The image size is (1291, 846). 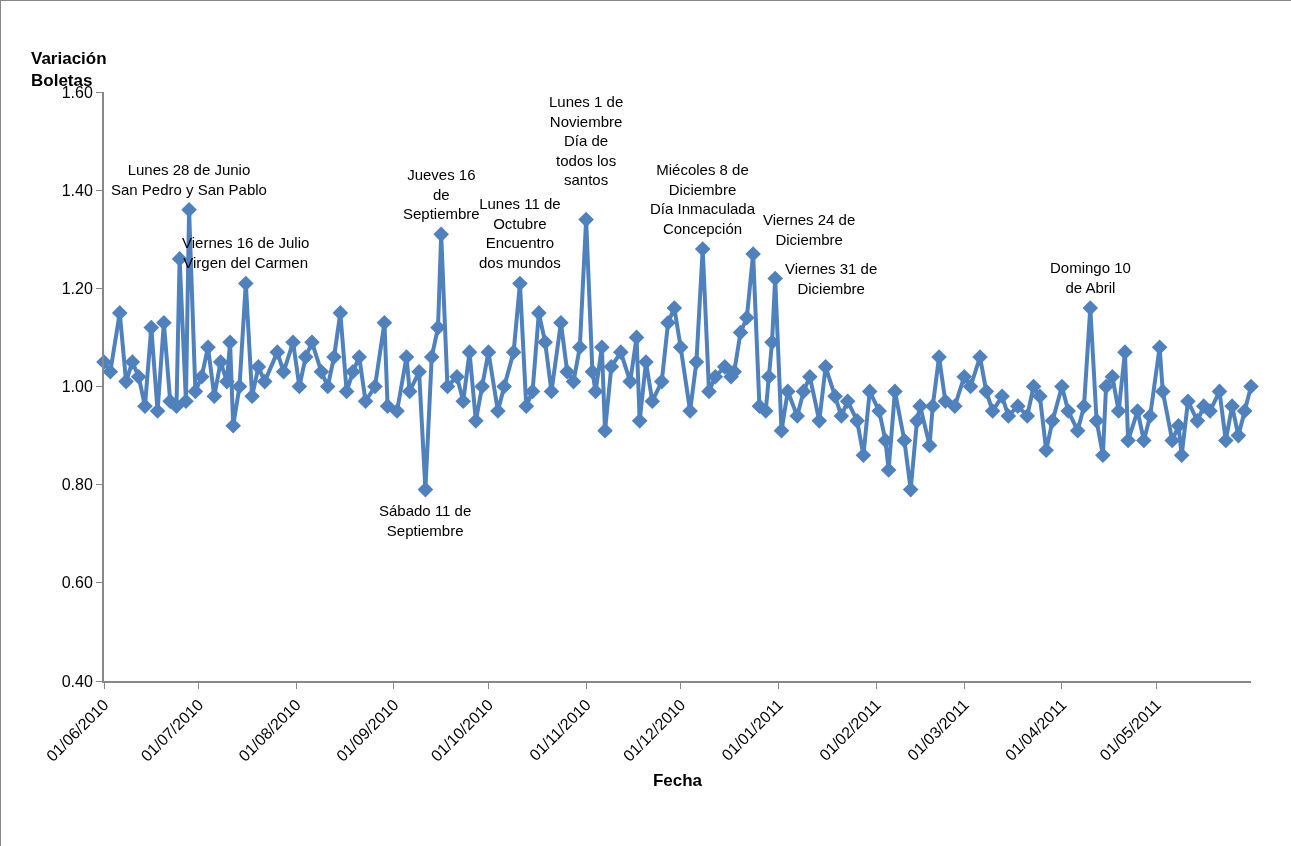 What do you see at coordinates (77, 583) in the screenshot?
I see `y-tick-label: 0.60` at bounding box center [77, 583].